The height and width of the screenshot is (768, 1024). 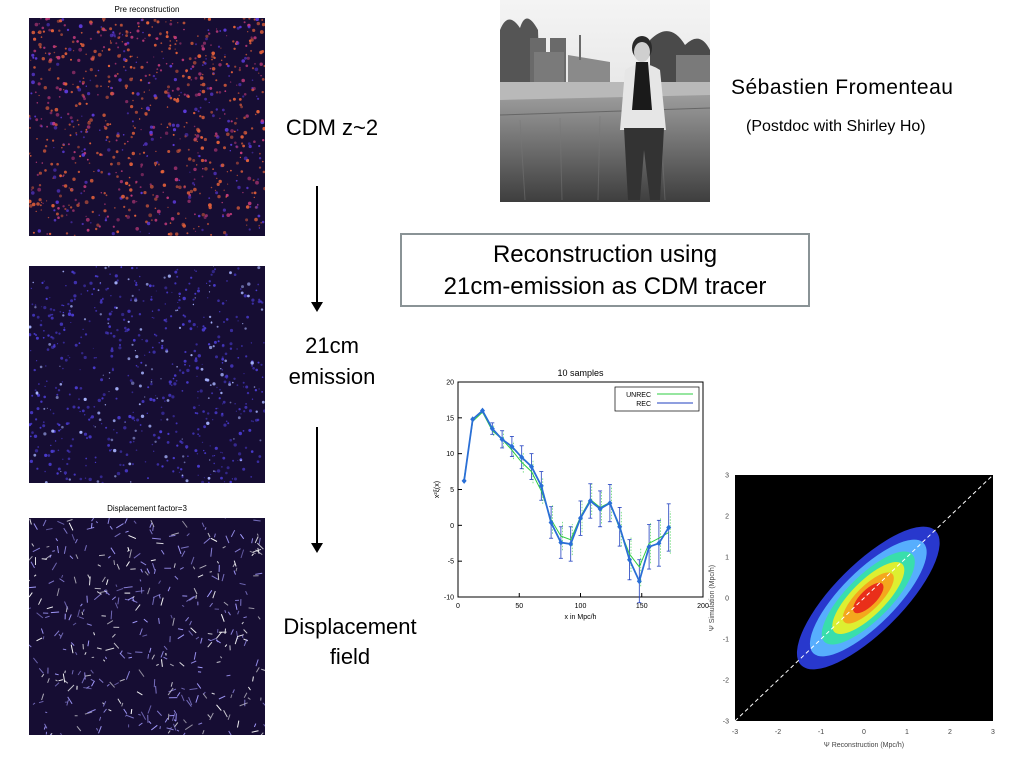 I want to click on displacement-label-line2: field, so click(x=350, y=656).